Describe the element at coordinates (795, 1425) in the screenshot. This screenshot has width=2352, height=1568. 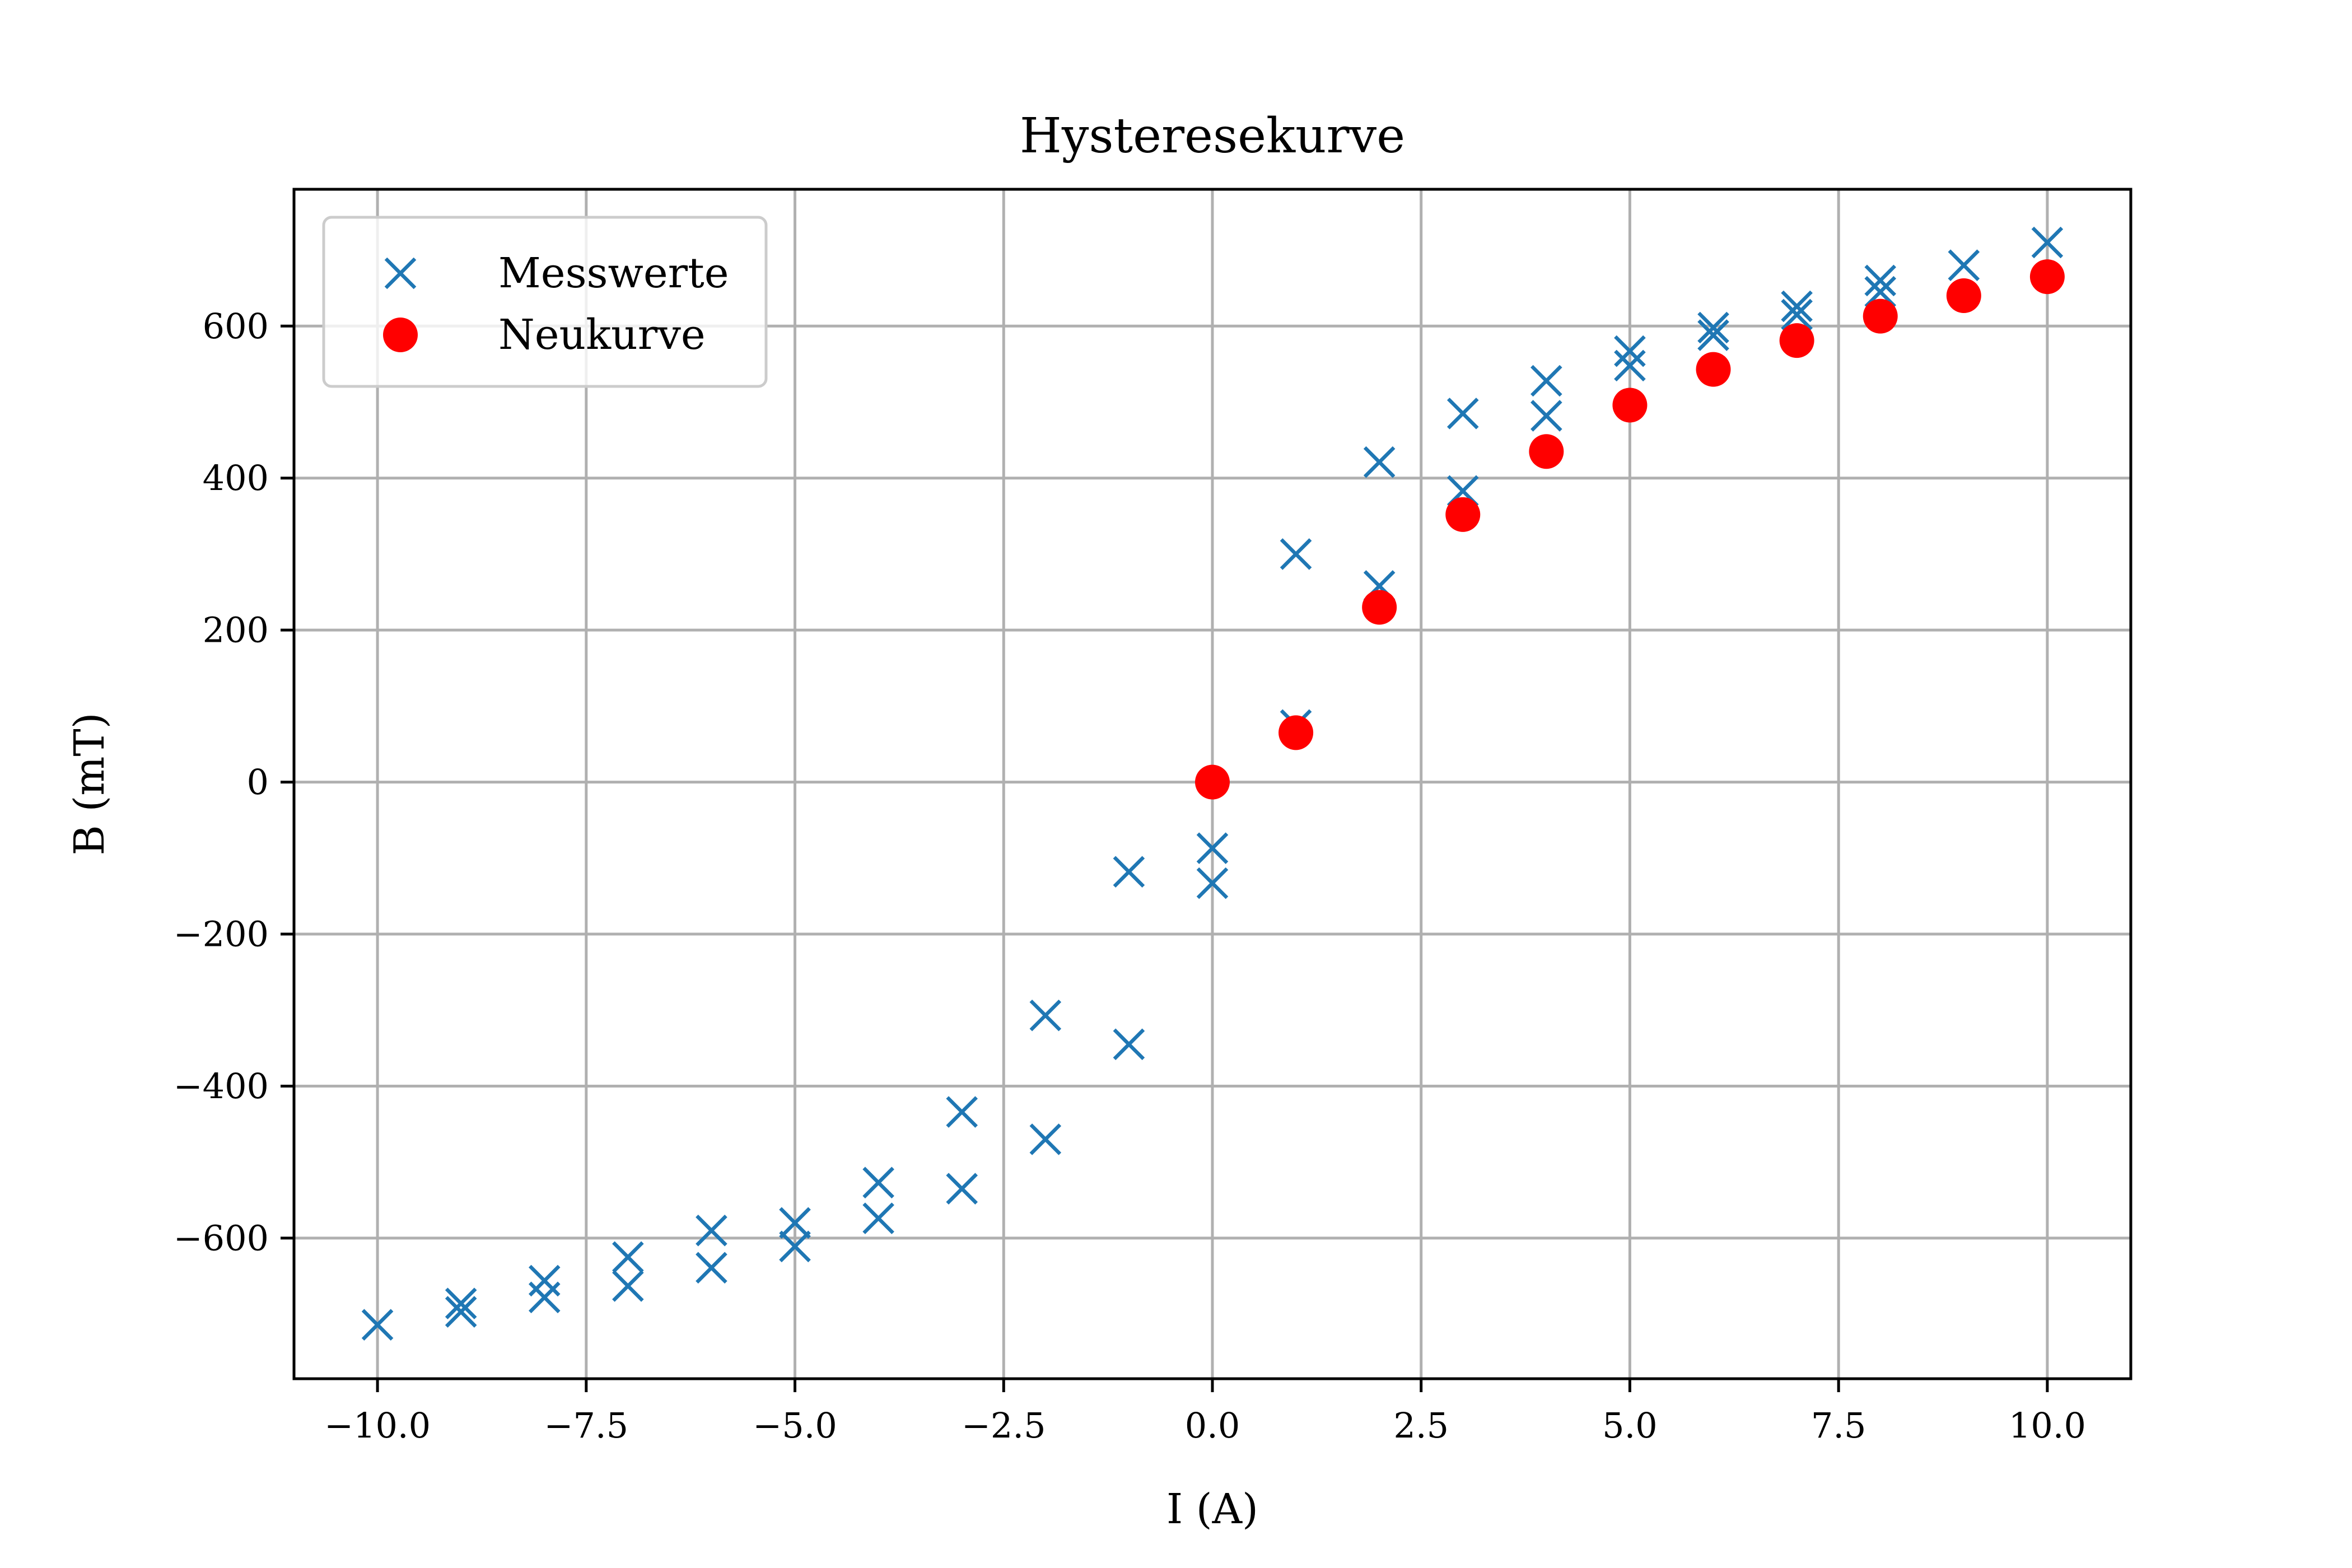
I see `x-tick-label: −5.0` at that location.